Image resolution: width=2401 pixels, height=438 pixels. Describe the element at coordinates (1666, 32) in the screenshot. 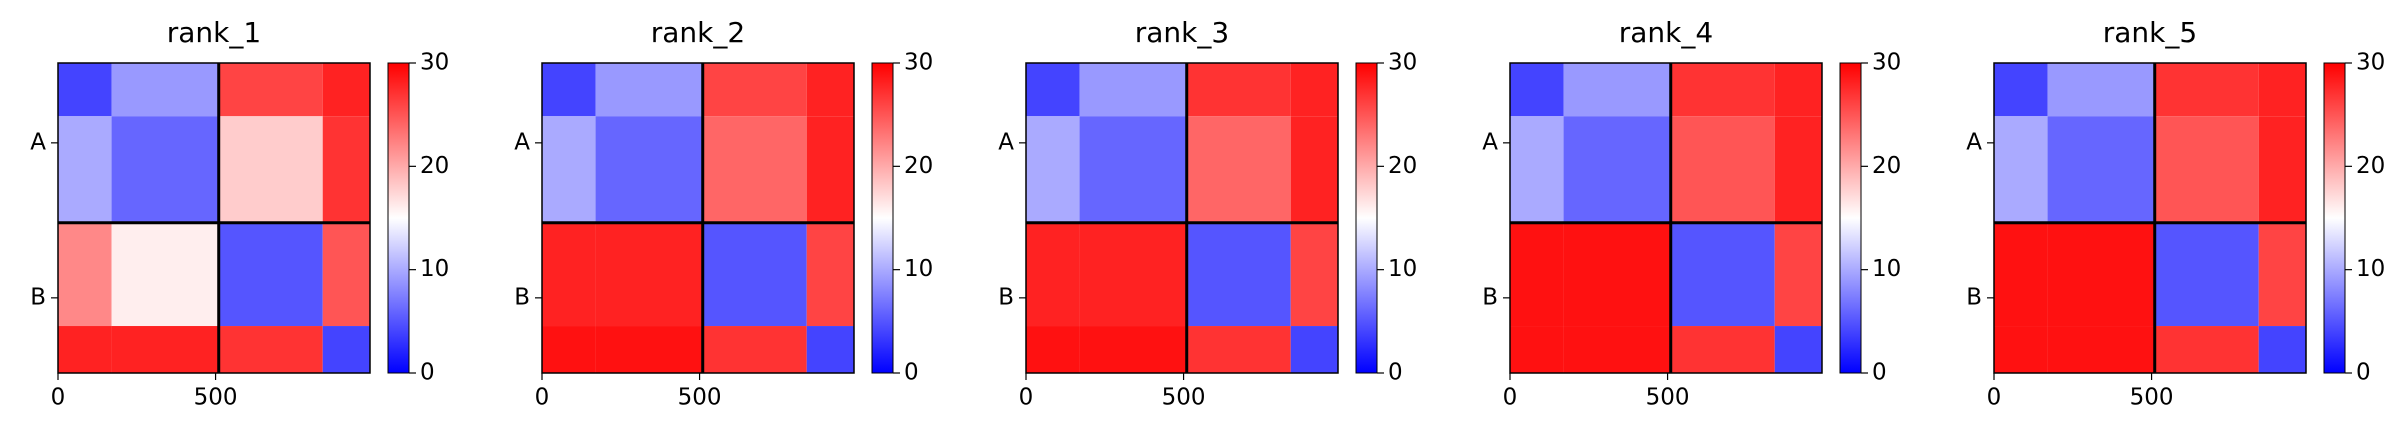

I see `panel-title: rank_4` at that location.